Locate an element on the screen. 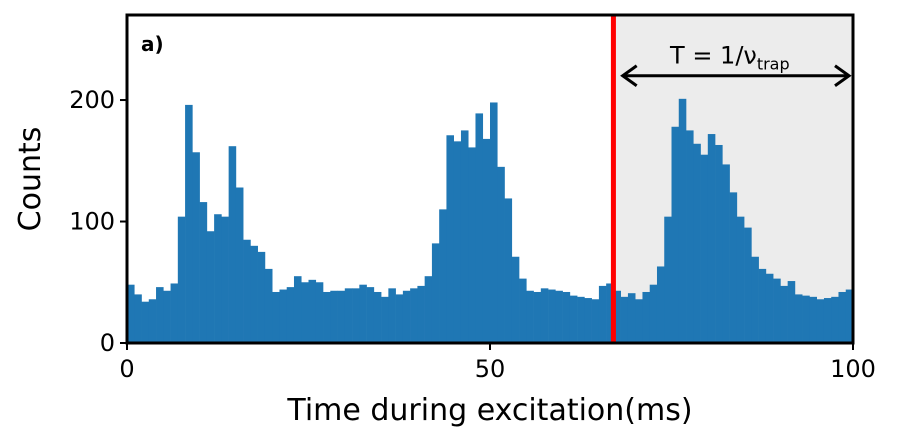  period-label-main: T = 1/ν is located at coordinates (713, 56).